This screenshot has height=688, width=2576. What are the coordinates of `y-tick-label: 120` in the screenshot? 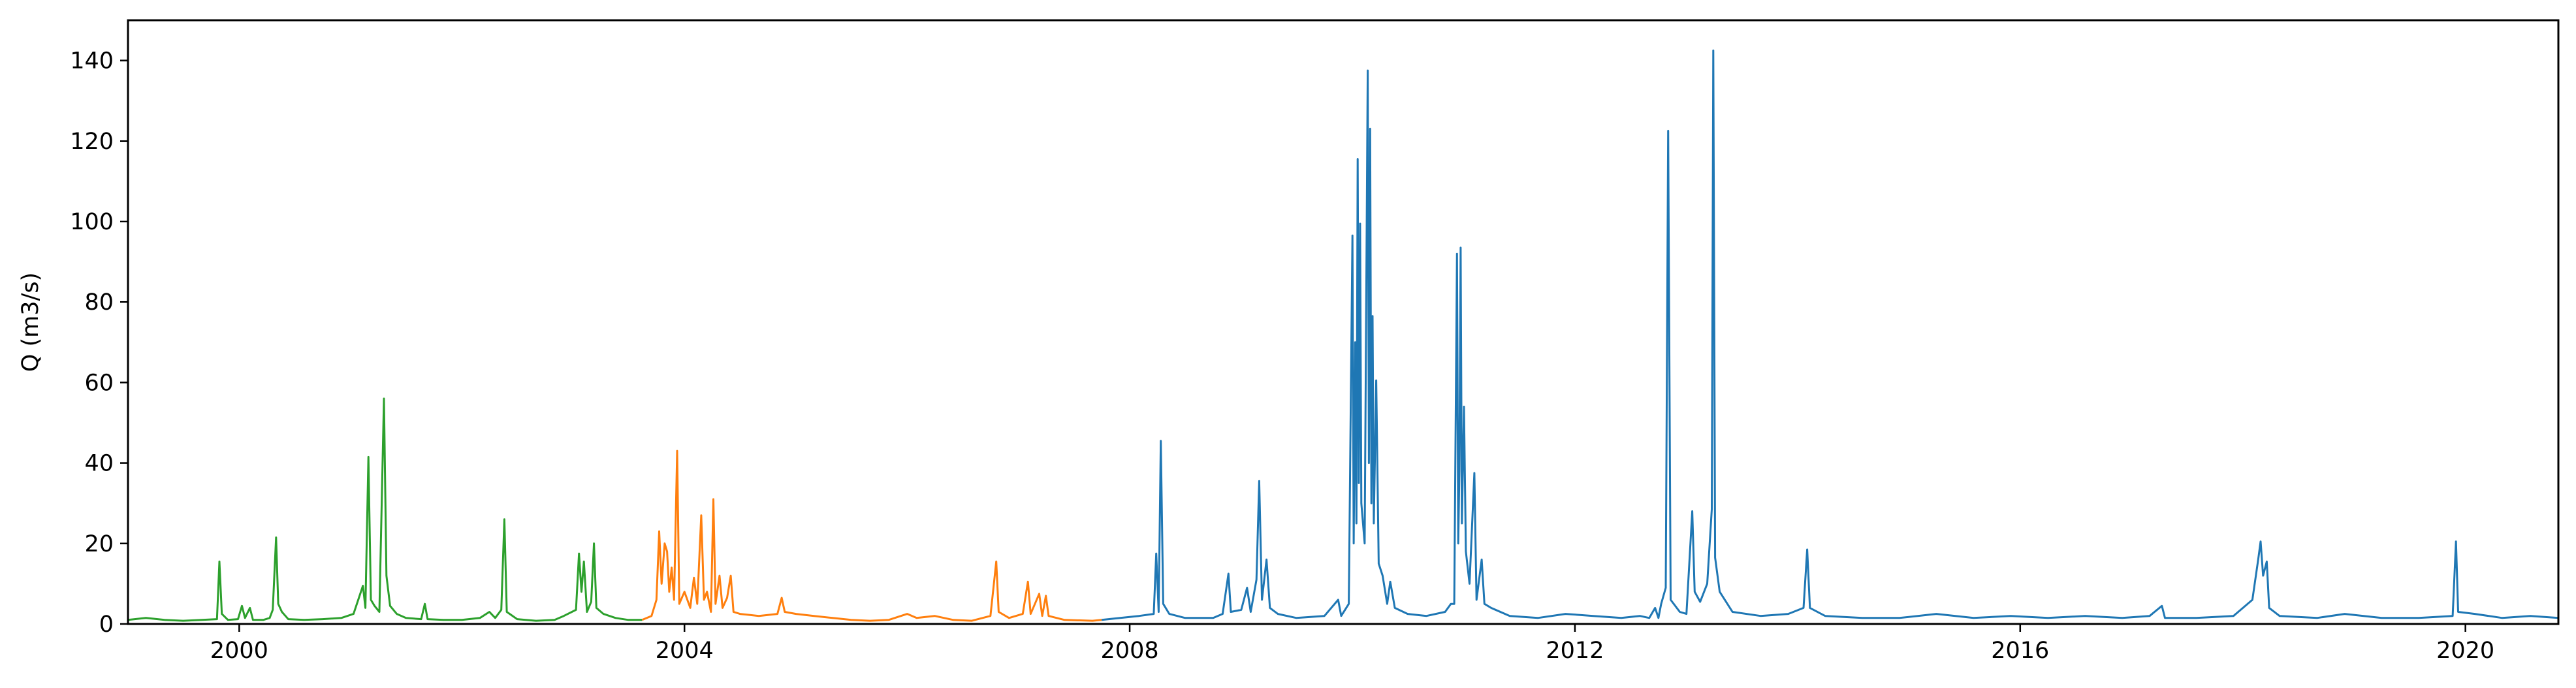 It's located at (92, 142).